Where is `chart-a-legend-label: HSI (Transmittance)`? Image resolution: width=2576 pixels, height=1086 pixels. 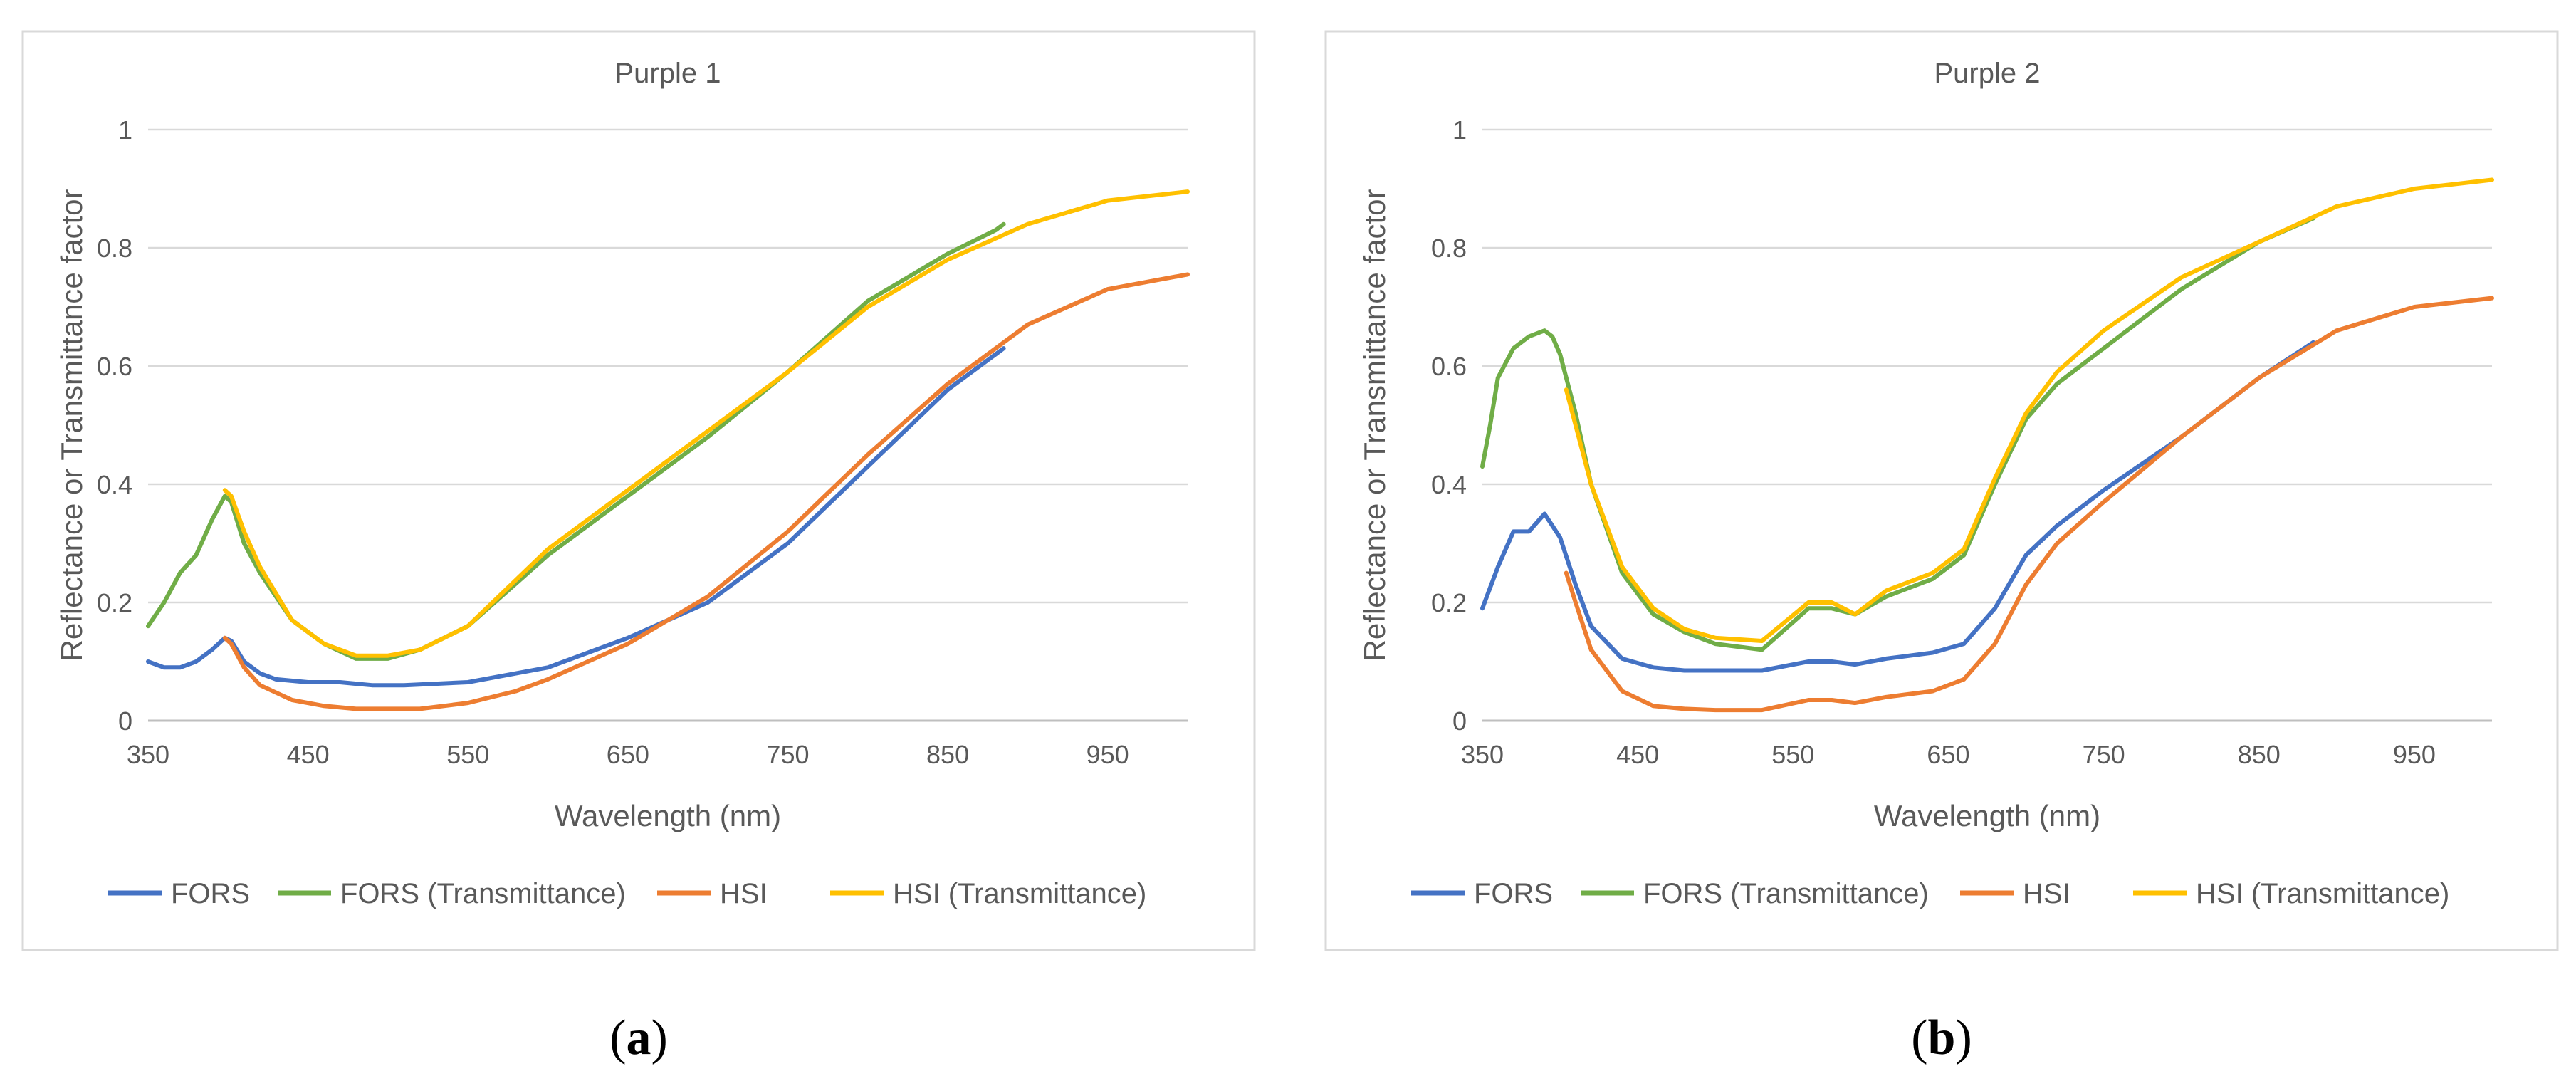
chart-a-legend-label: HSI (Transmittance) is located at coordinates (1019, 894).